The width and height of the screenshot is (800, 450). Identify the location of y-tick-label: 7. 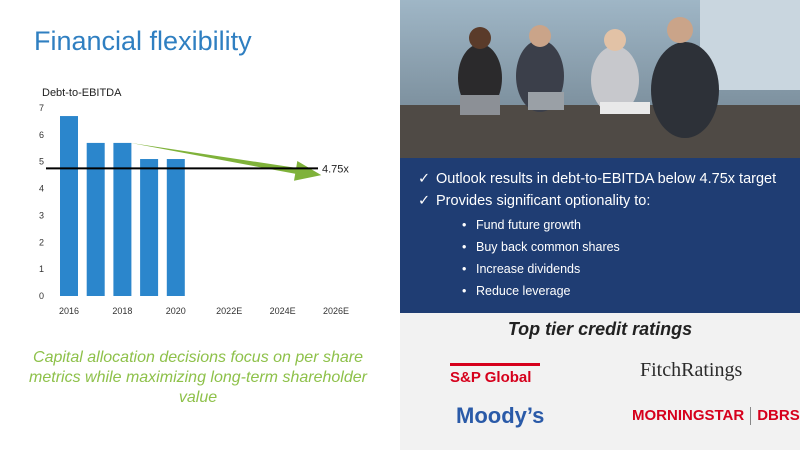
(41, 108).